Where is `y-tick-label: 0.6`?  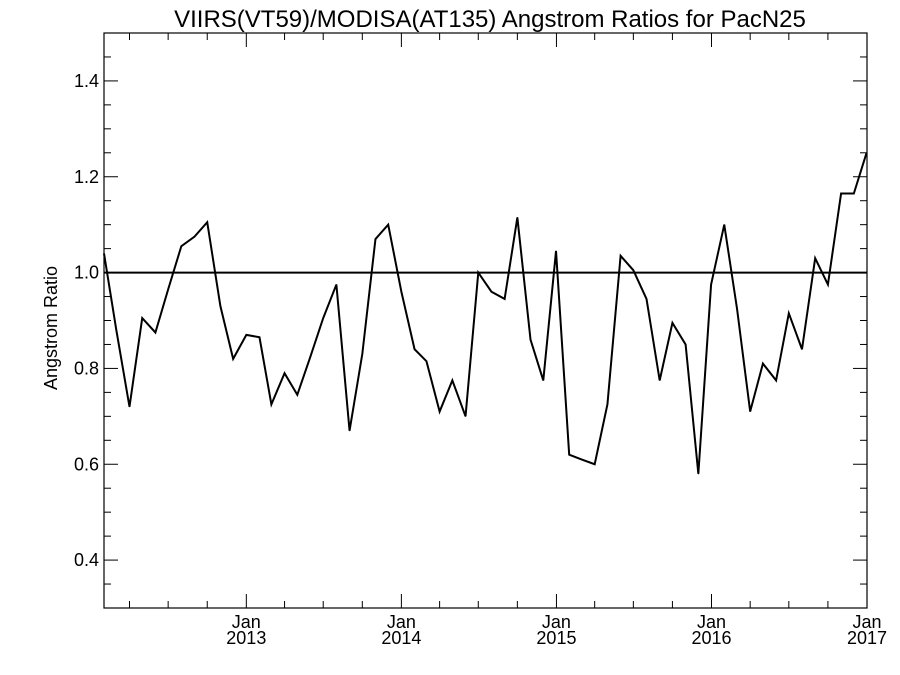 y-tick-label: 0.6 is located at coordinates (86, 464).